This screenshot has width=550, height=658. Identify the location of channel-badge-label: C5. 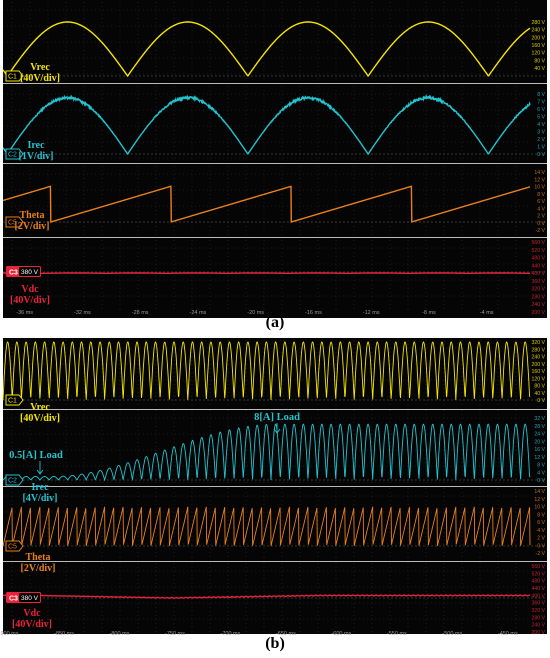
(12, 547).